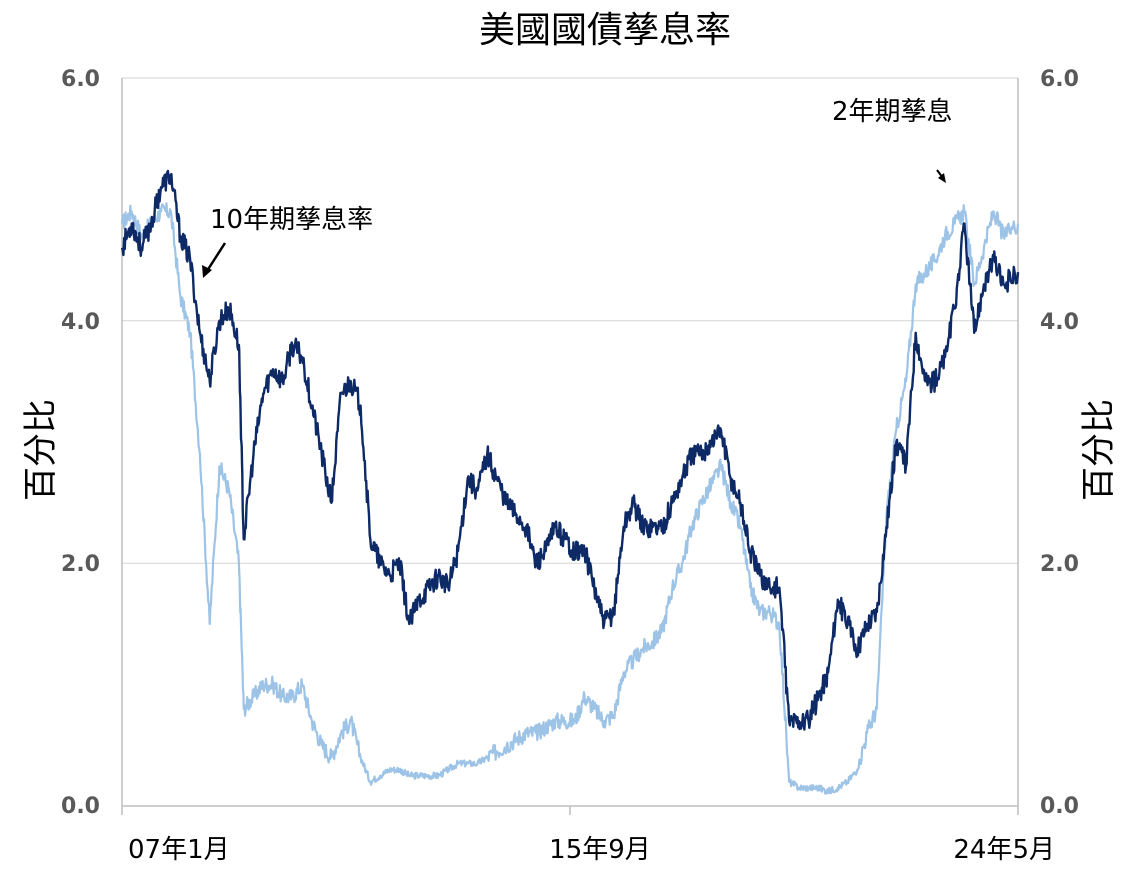 The width and height of the screenshot is (1143, 870). I want to click on right-y-tick-6: 6.0, so click(1059, 79).